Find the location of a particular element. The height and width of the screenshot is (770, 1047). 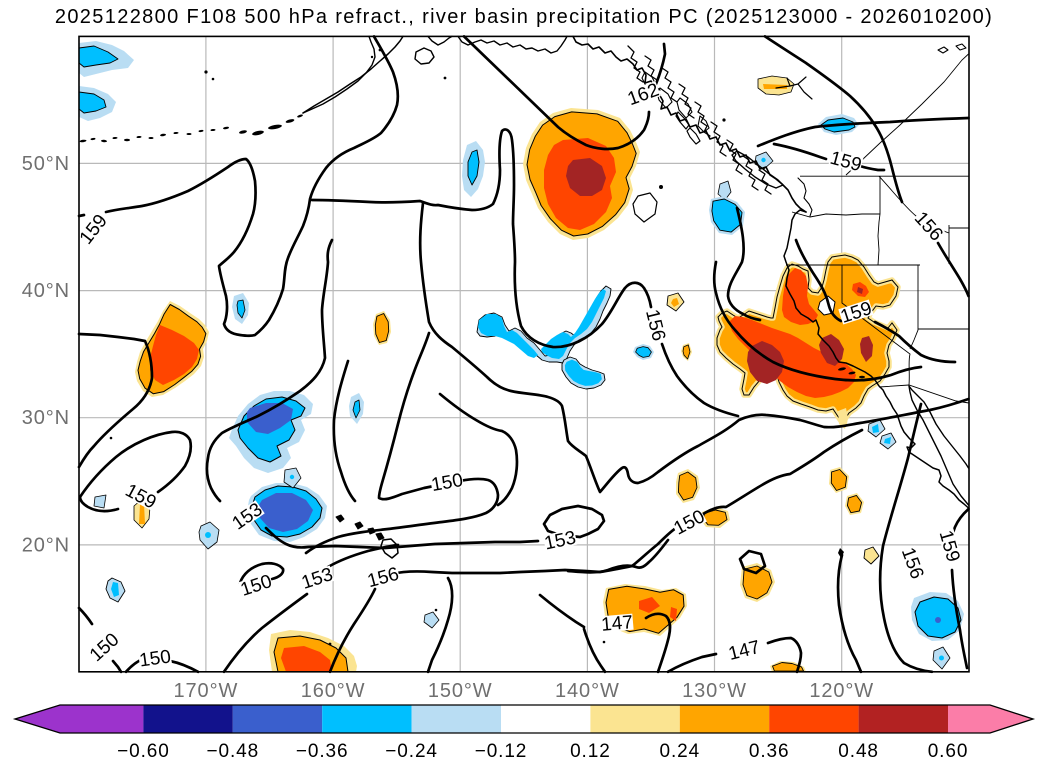

svg-text: 0.12 is located at coordinates (590, 751).